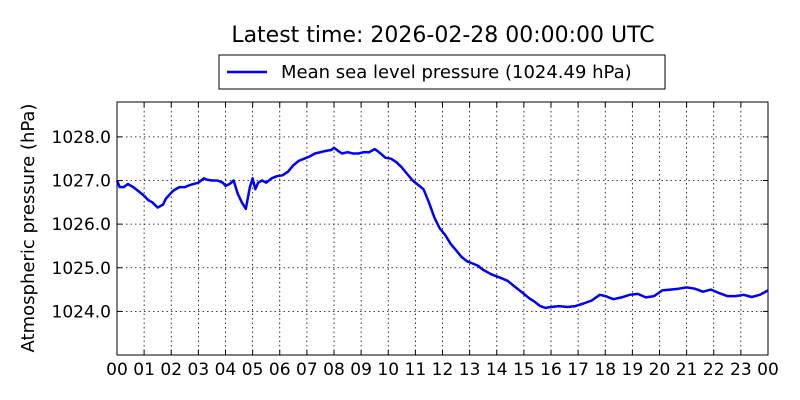 The height and width of the screenshot is (400, 800). I want to click on x-tick-label: 11, so click(416, 370).